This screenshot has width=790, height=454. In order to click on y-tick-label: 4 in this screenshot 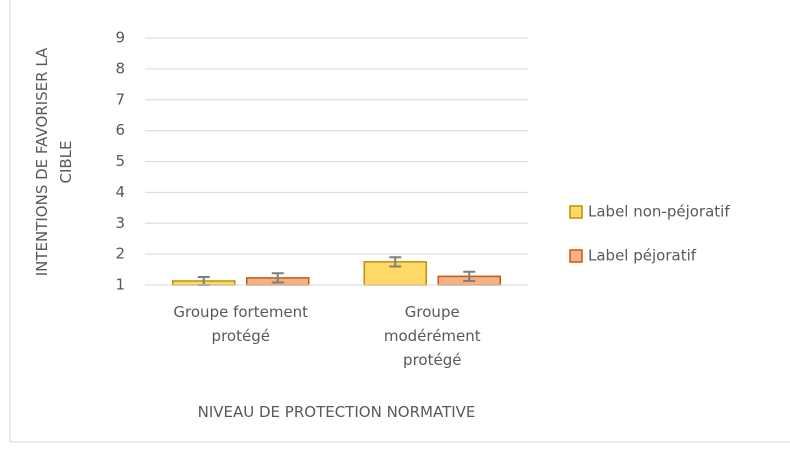, I will do `click(120, 192)`.